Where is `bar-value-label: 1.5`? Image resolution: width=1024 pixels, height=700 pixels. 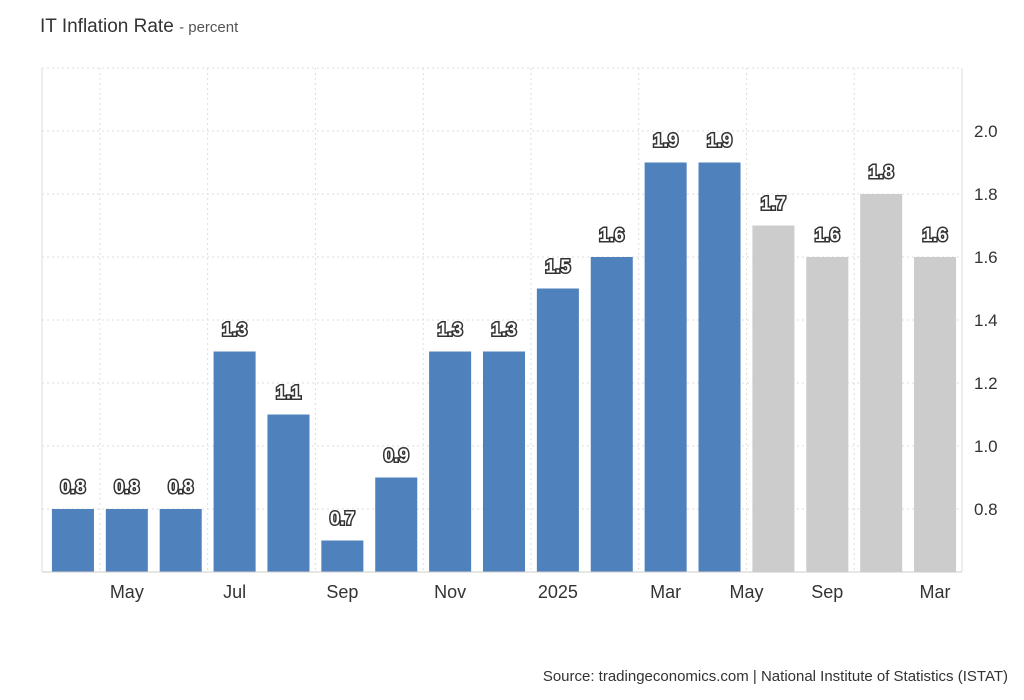 bar-value-label: 1.5 is located at coordinates (557, 267).